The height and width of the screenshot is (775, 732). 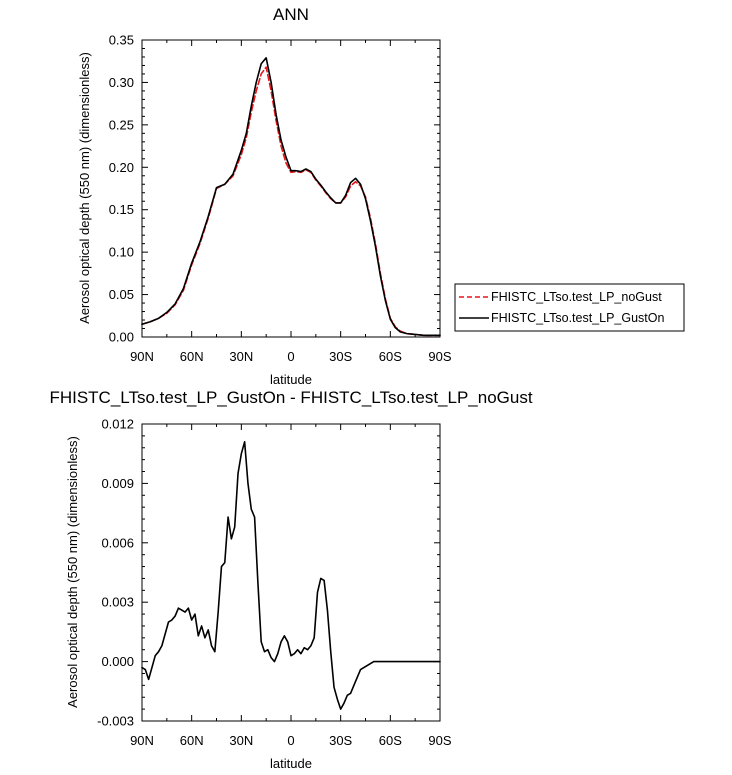 I want to click on bottom-x-tick-label: 0, so click(x=290, y=740).